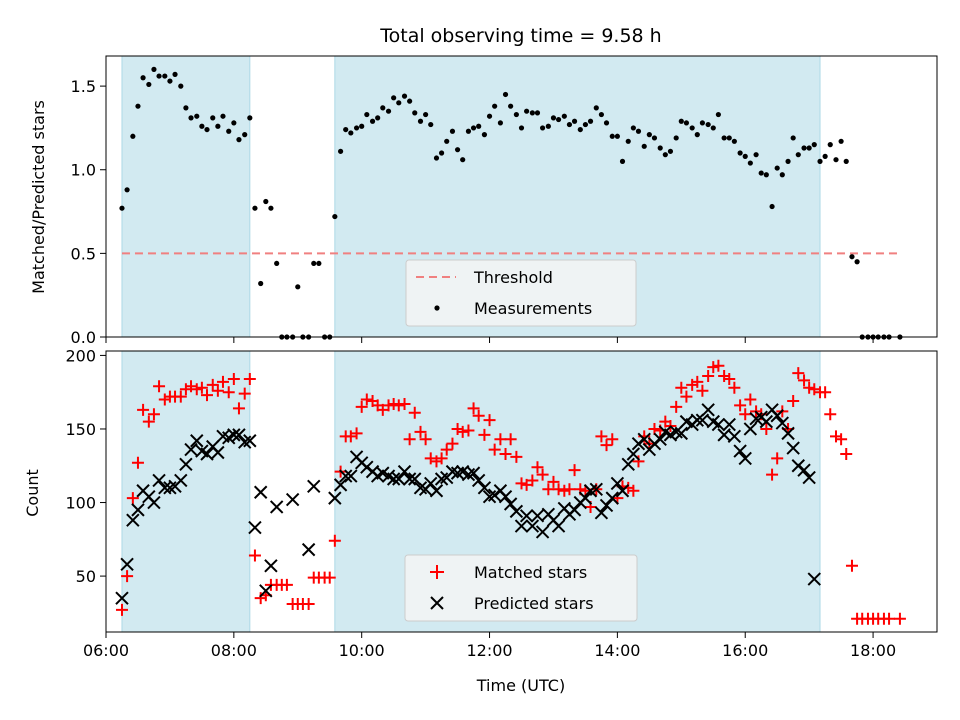 This screenshot has height=720, width=960. What do you see at coordinates (617, 650) in the screenshot?
I see `x-tick-label: 14:00` at bounding box center [617, 650].